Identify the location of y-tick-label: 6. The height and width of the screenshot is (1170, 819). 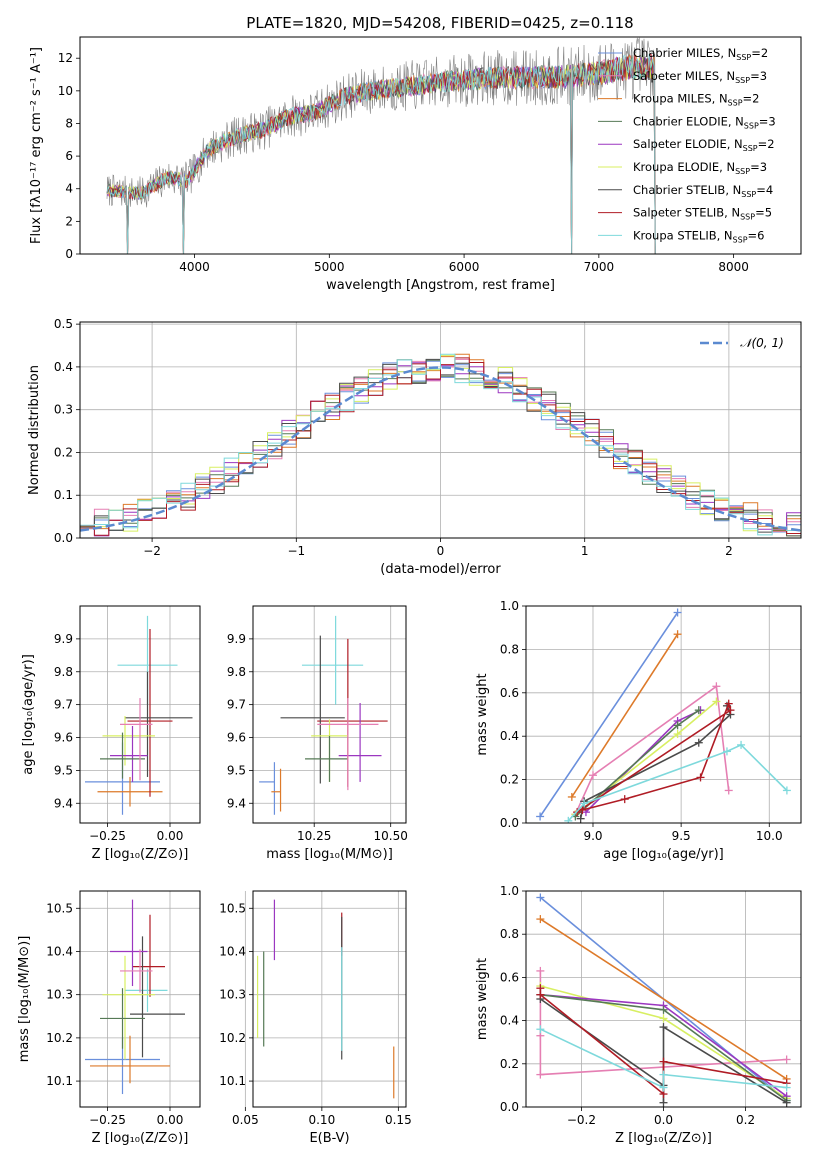
(69, 156).